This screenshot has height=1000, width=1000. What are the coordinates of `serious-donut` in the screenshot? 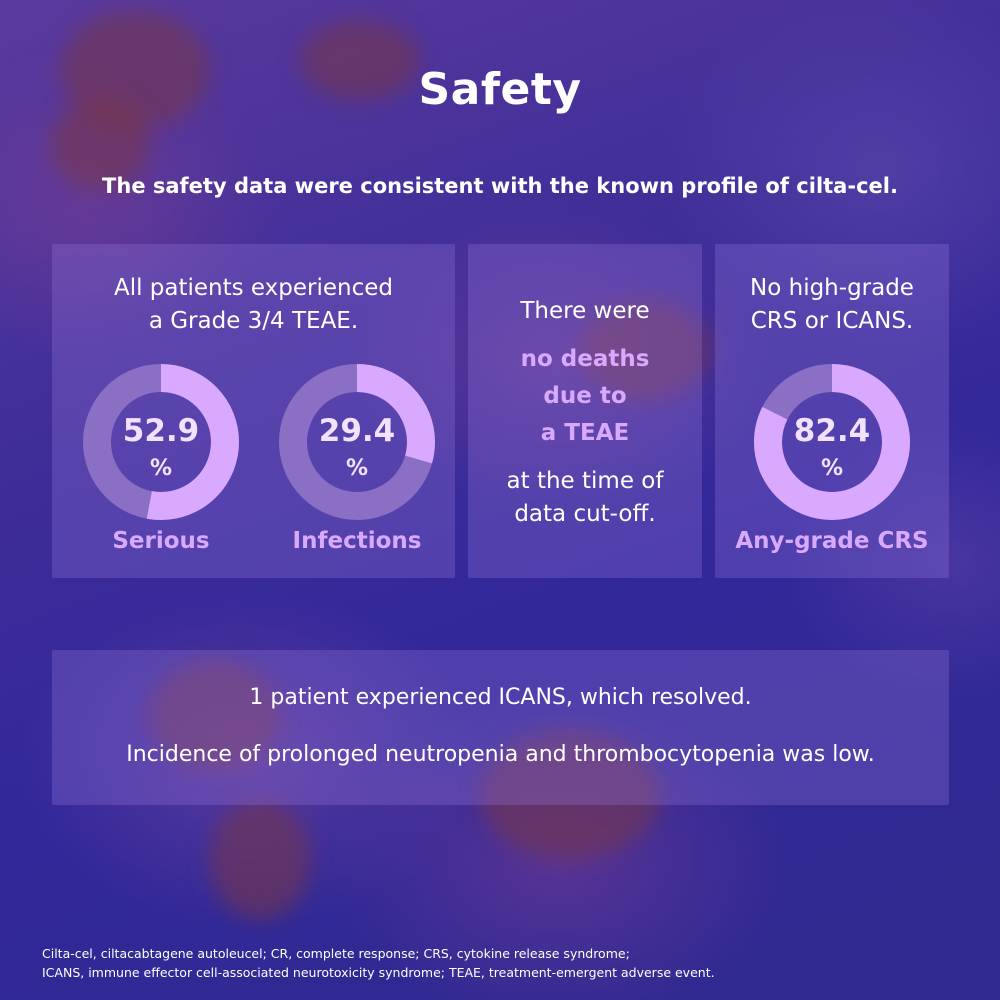 It's located at (161, 442).